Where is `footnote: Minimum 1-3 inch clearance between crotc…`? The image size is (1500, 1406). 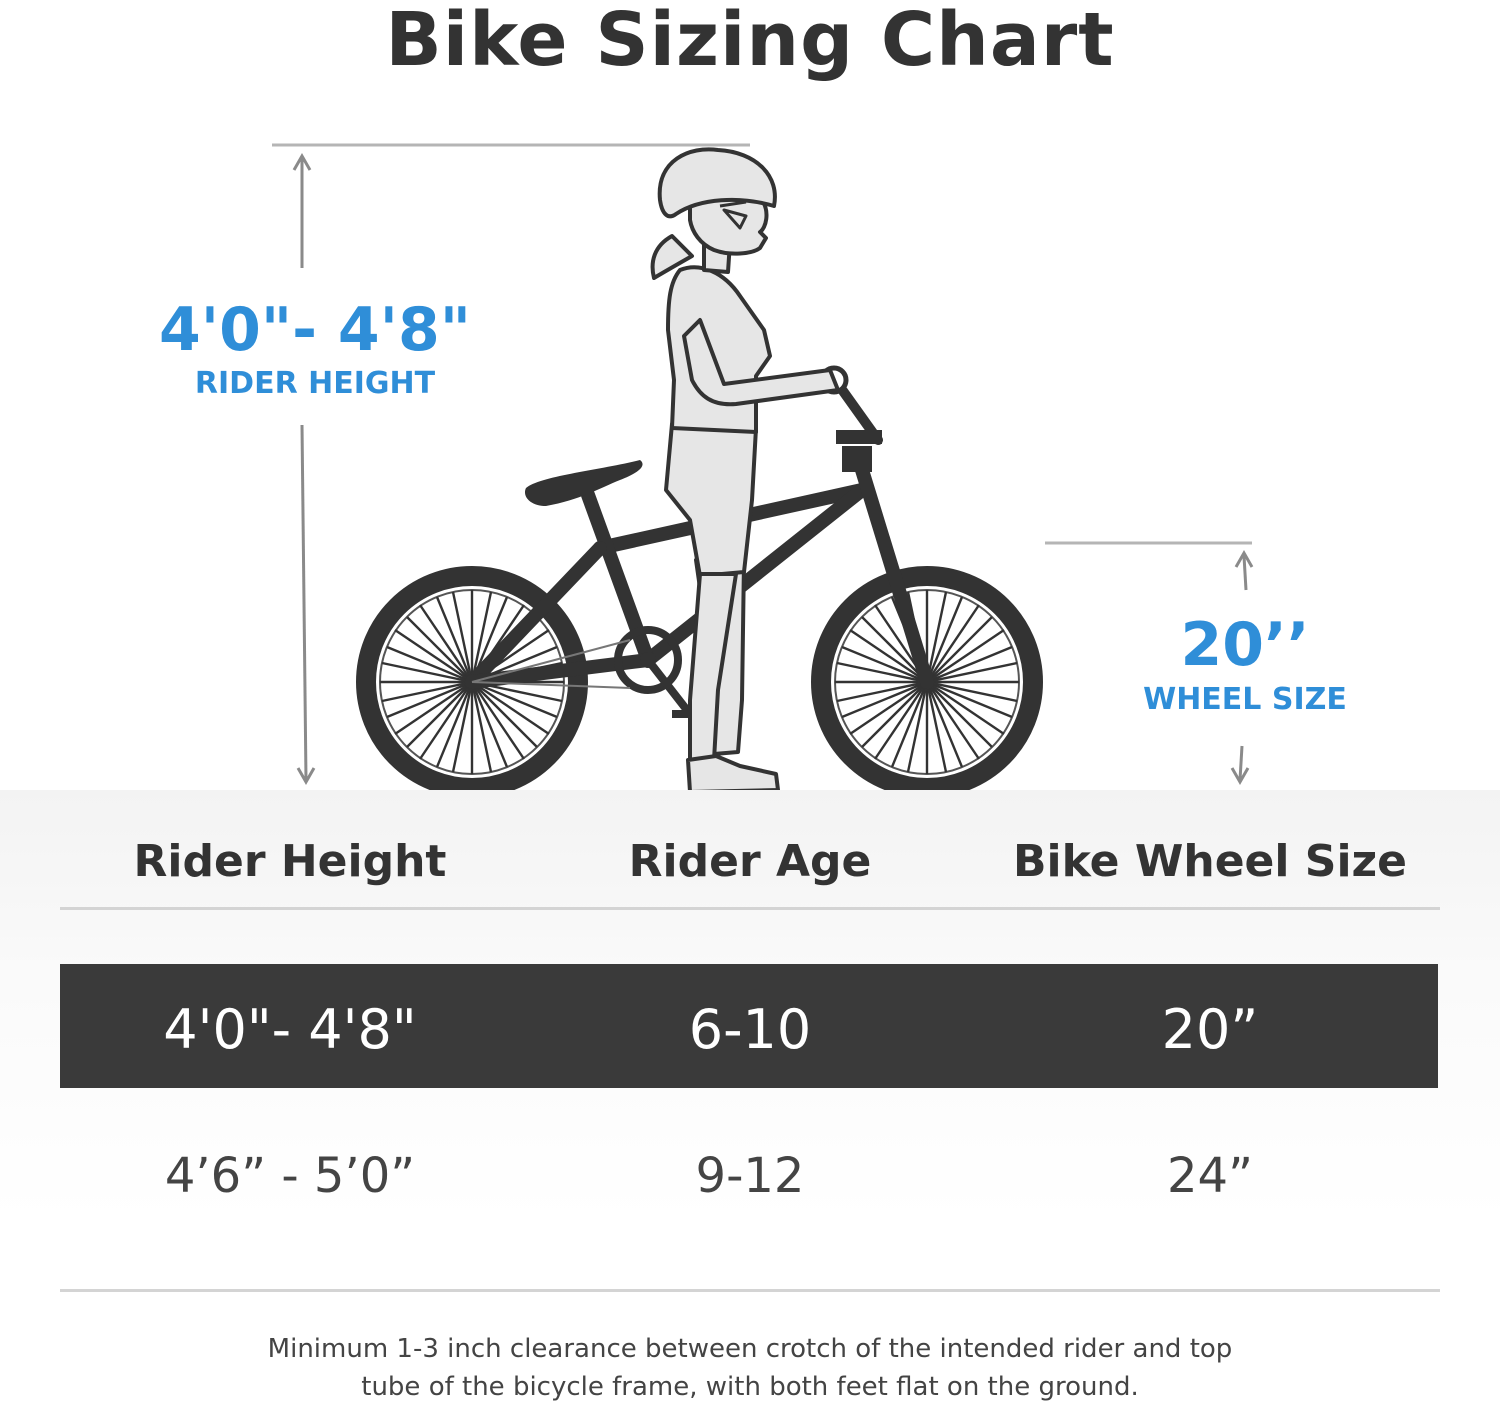 footnote: Minimum 1-3 inch clearance between crotc… is located at coordinates (750, 1368).